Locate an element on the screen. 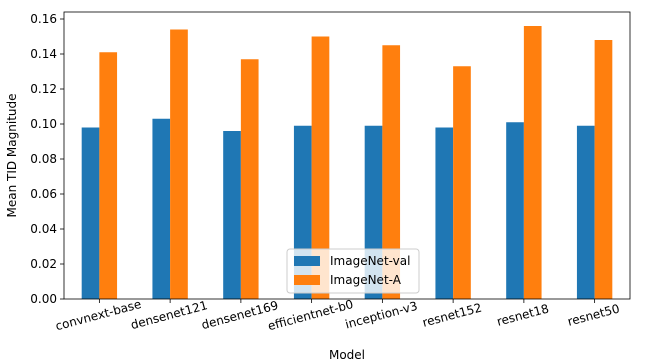 The height and width of the screenshot is (364, 645). bar-imagenet-val-densenet121 is located at coordinates (161, 208).